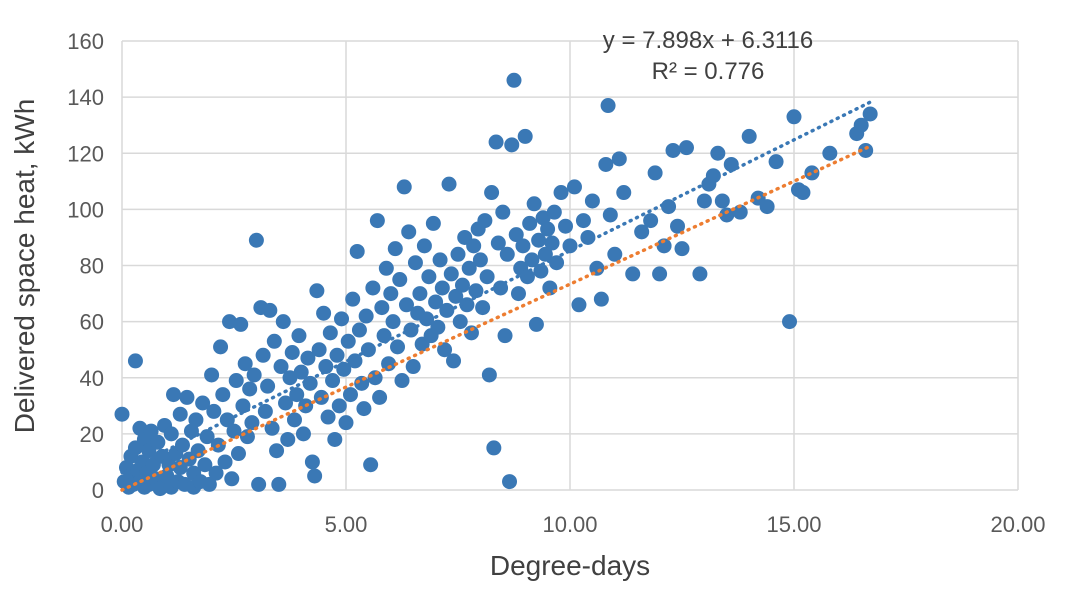 This screenshot has height=610, width=1073. Describe the element at coordinates (92, 378) in the screenshot. I see `y-tick-label: 40` at that location.